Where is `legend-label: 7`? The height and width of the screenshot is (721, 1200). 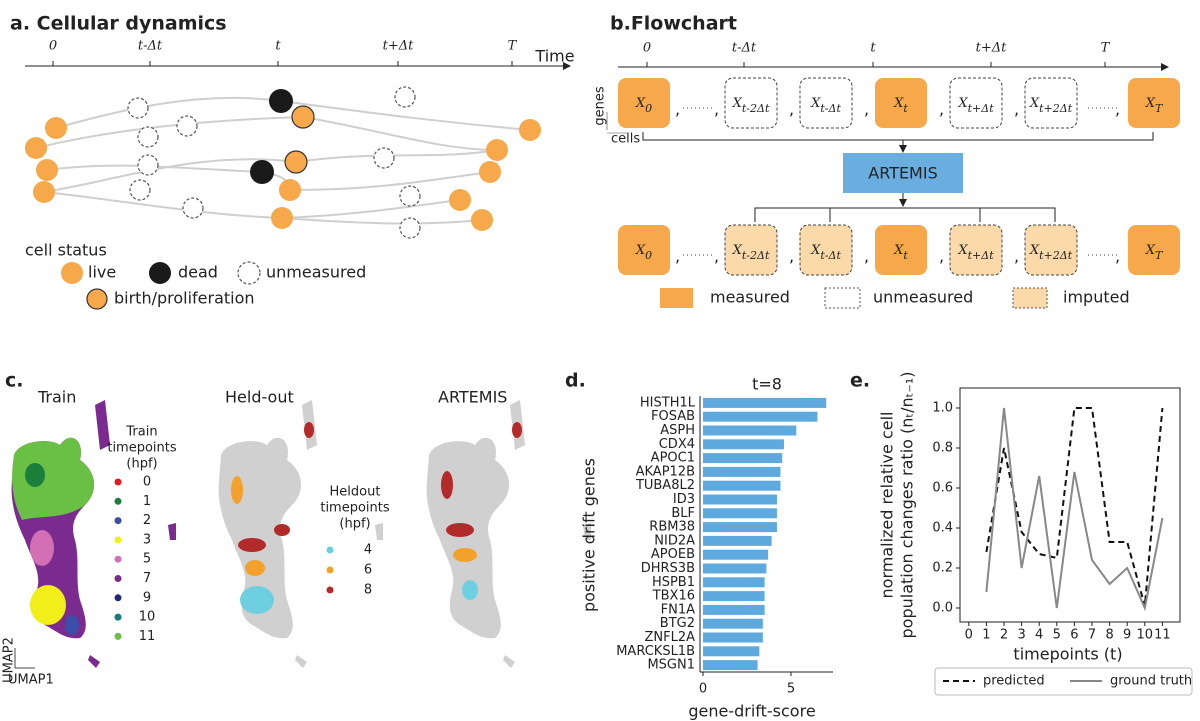
legend-label: 7 is located at coordinates (147, 578).